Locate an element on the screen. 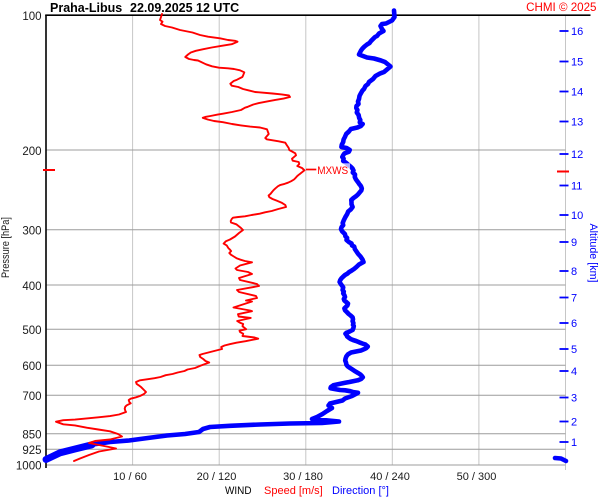  svg-text: 16 is located at coordinates (577, 32).